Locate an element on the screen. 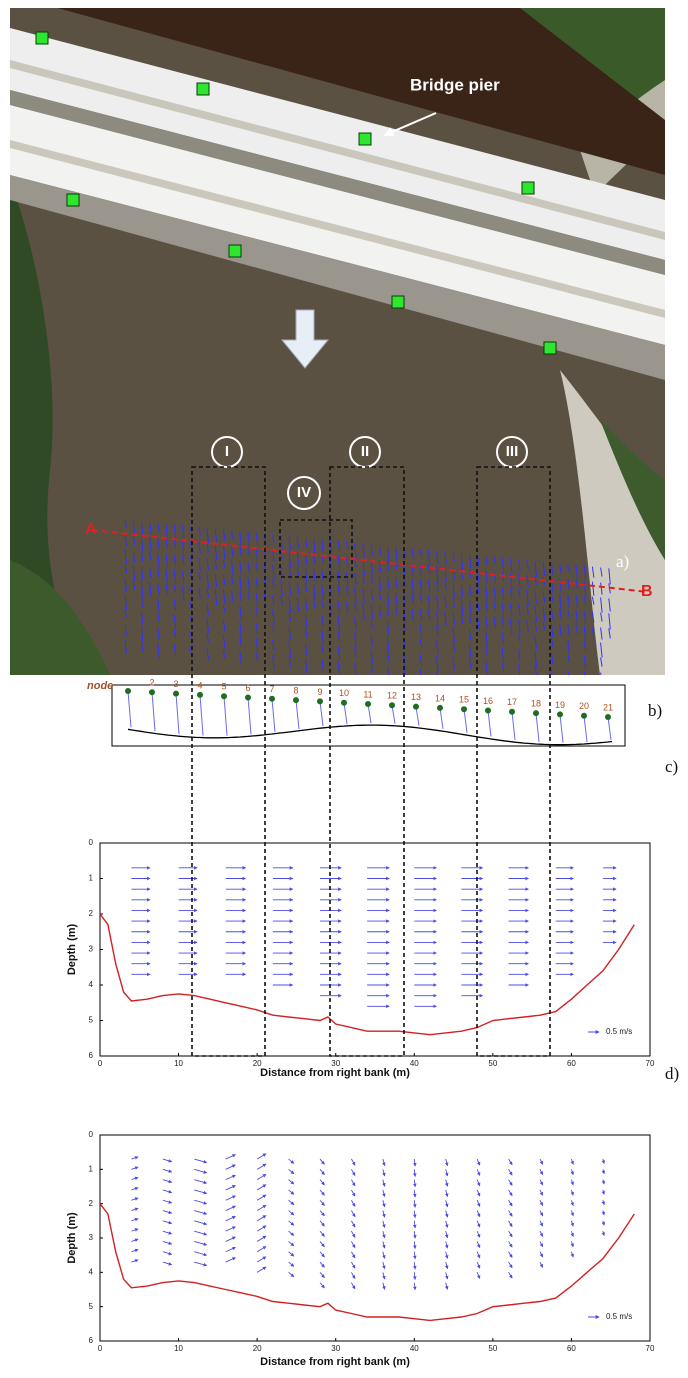  y-tick-label: 3 is located at coordinates (91, 949).